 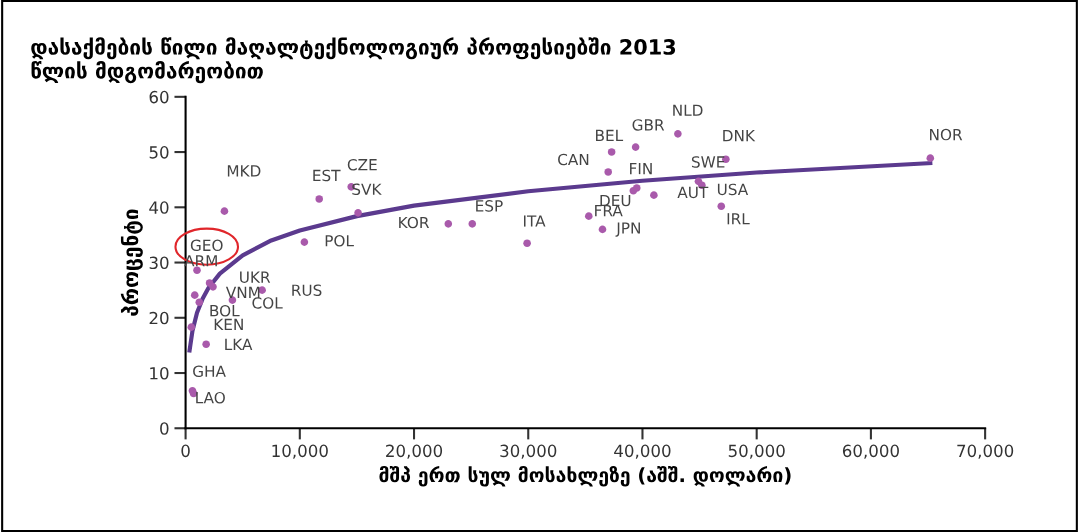 What do you see at coordinates (159, 97) in the screenshot?
I see `y-tick-label: 60` at bounding box center [159, 97].